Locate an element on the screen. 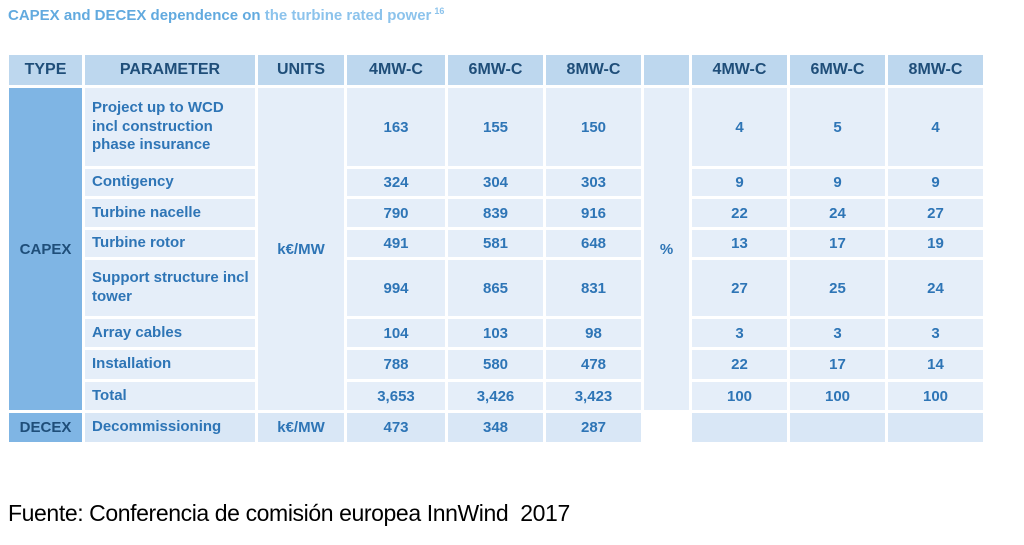 This screenshot has width=1024, height=545. value-cell: 839 is located at coordinates (495, 213).